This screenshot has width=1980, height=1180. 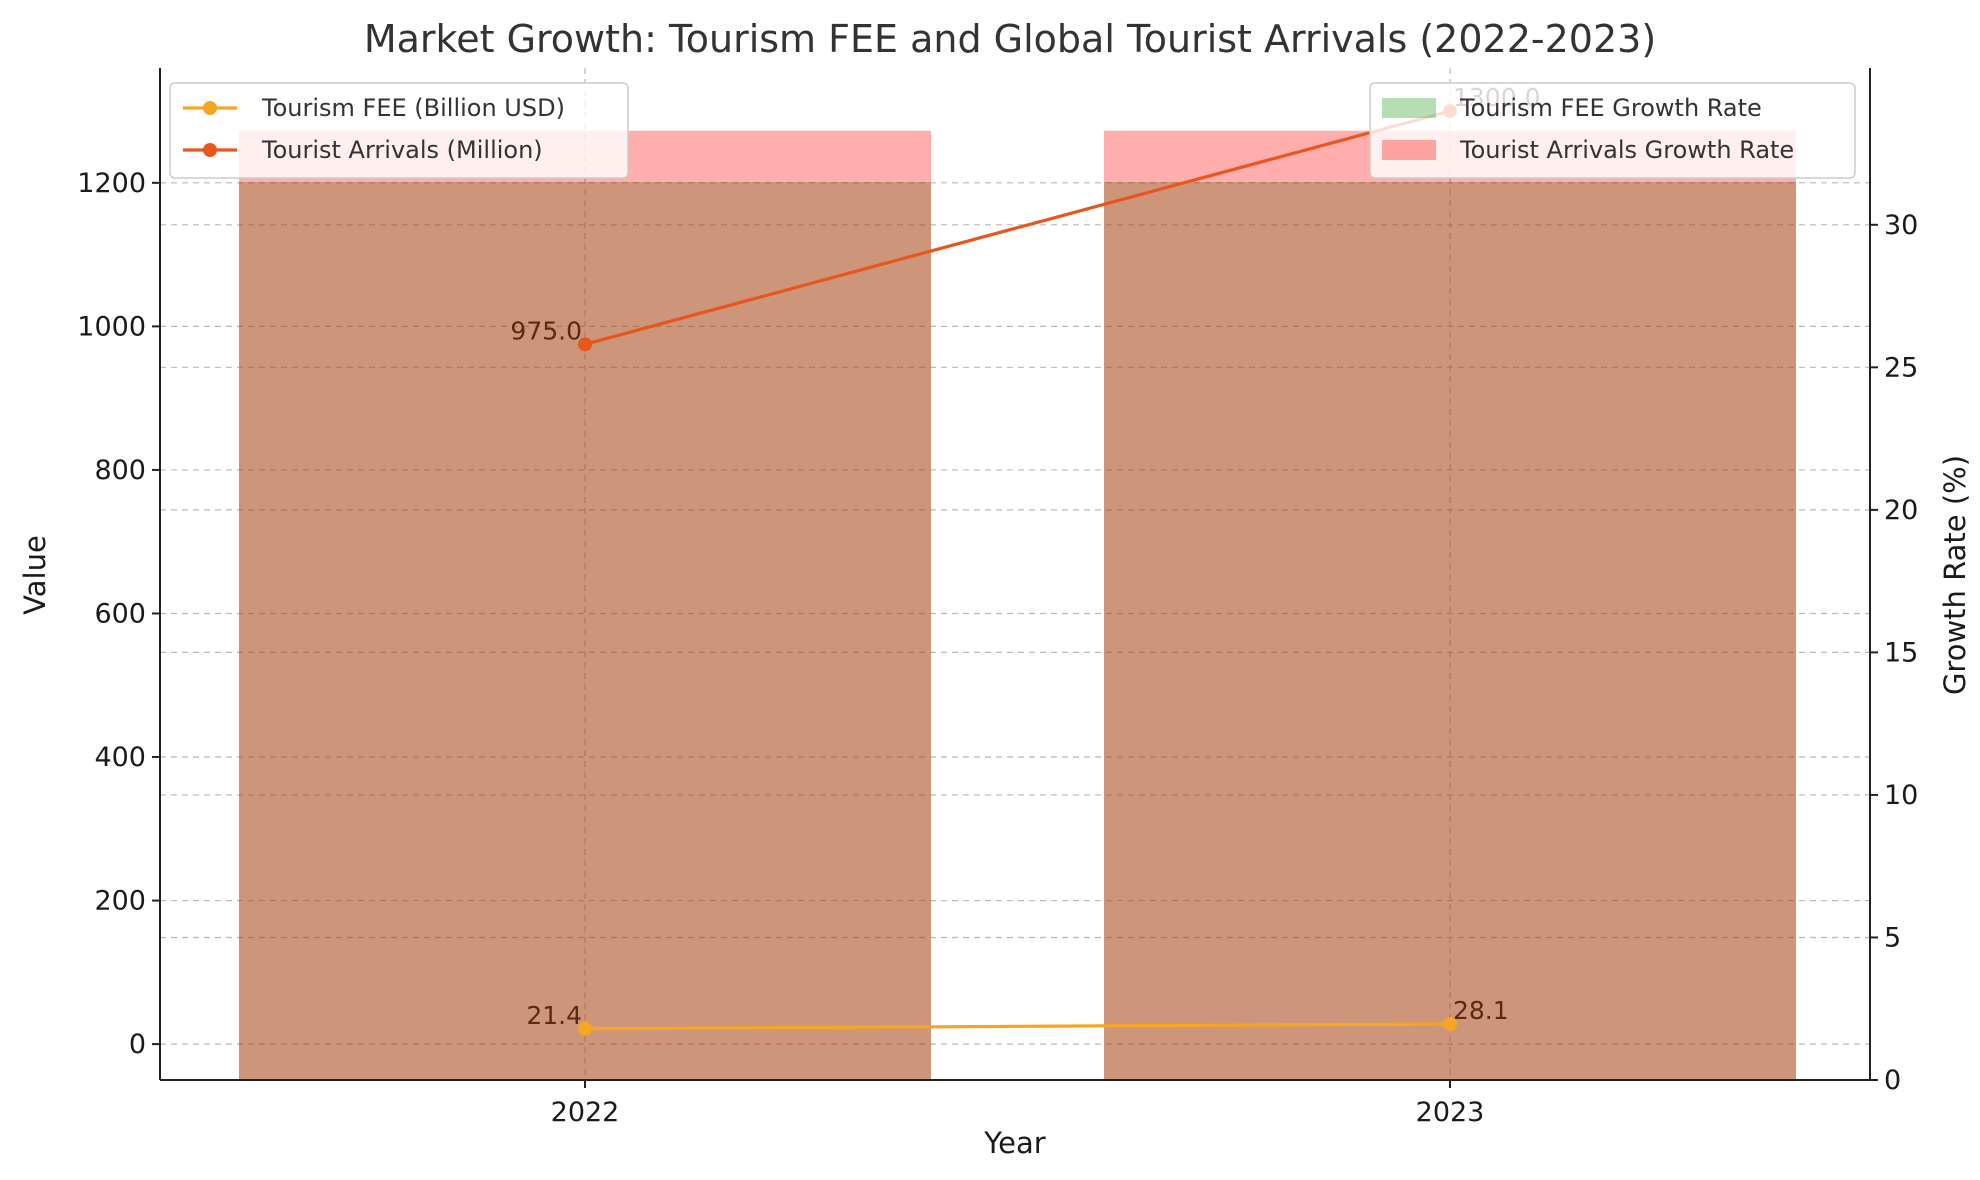 What do you see at coordinates (120, 613) in the screenshot?
I see `y-tick-label: 600` at bounding box center [120, 613].